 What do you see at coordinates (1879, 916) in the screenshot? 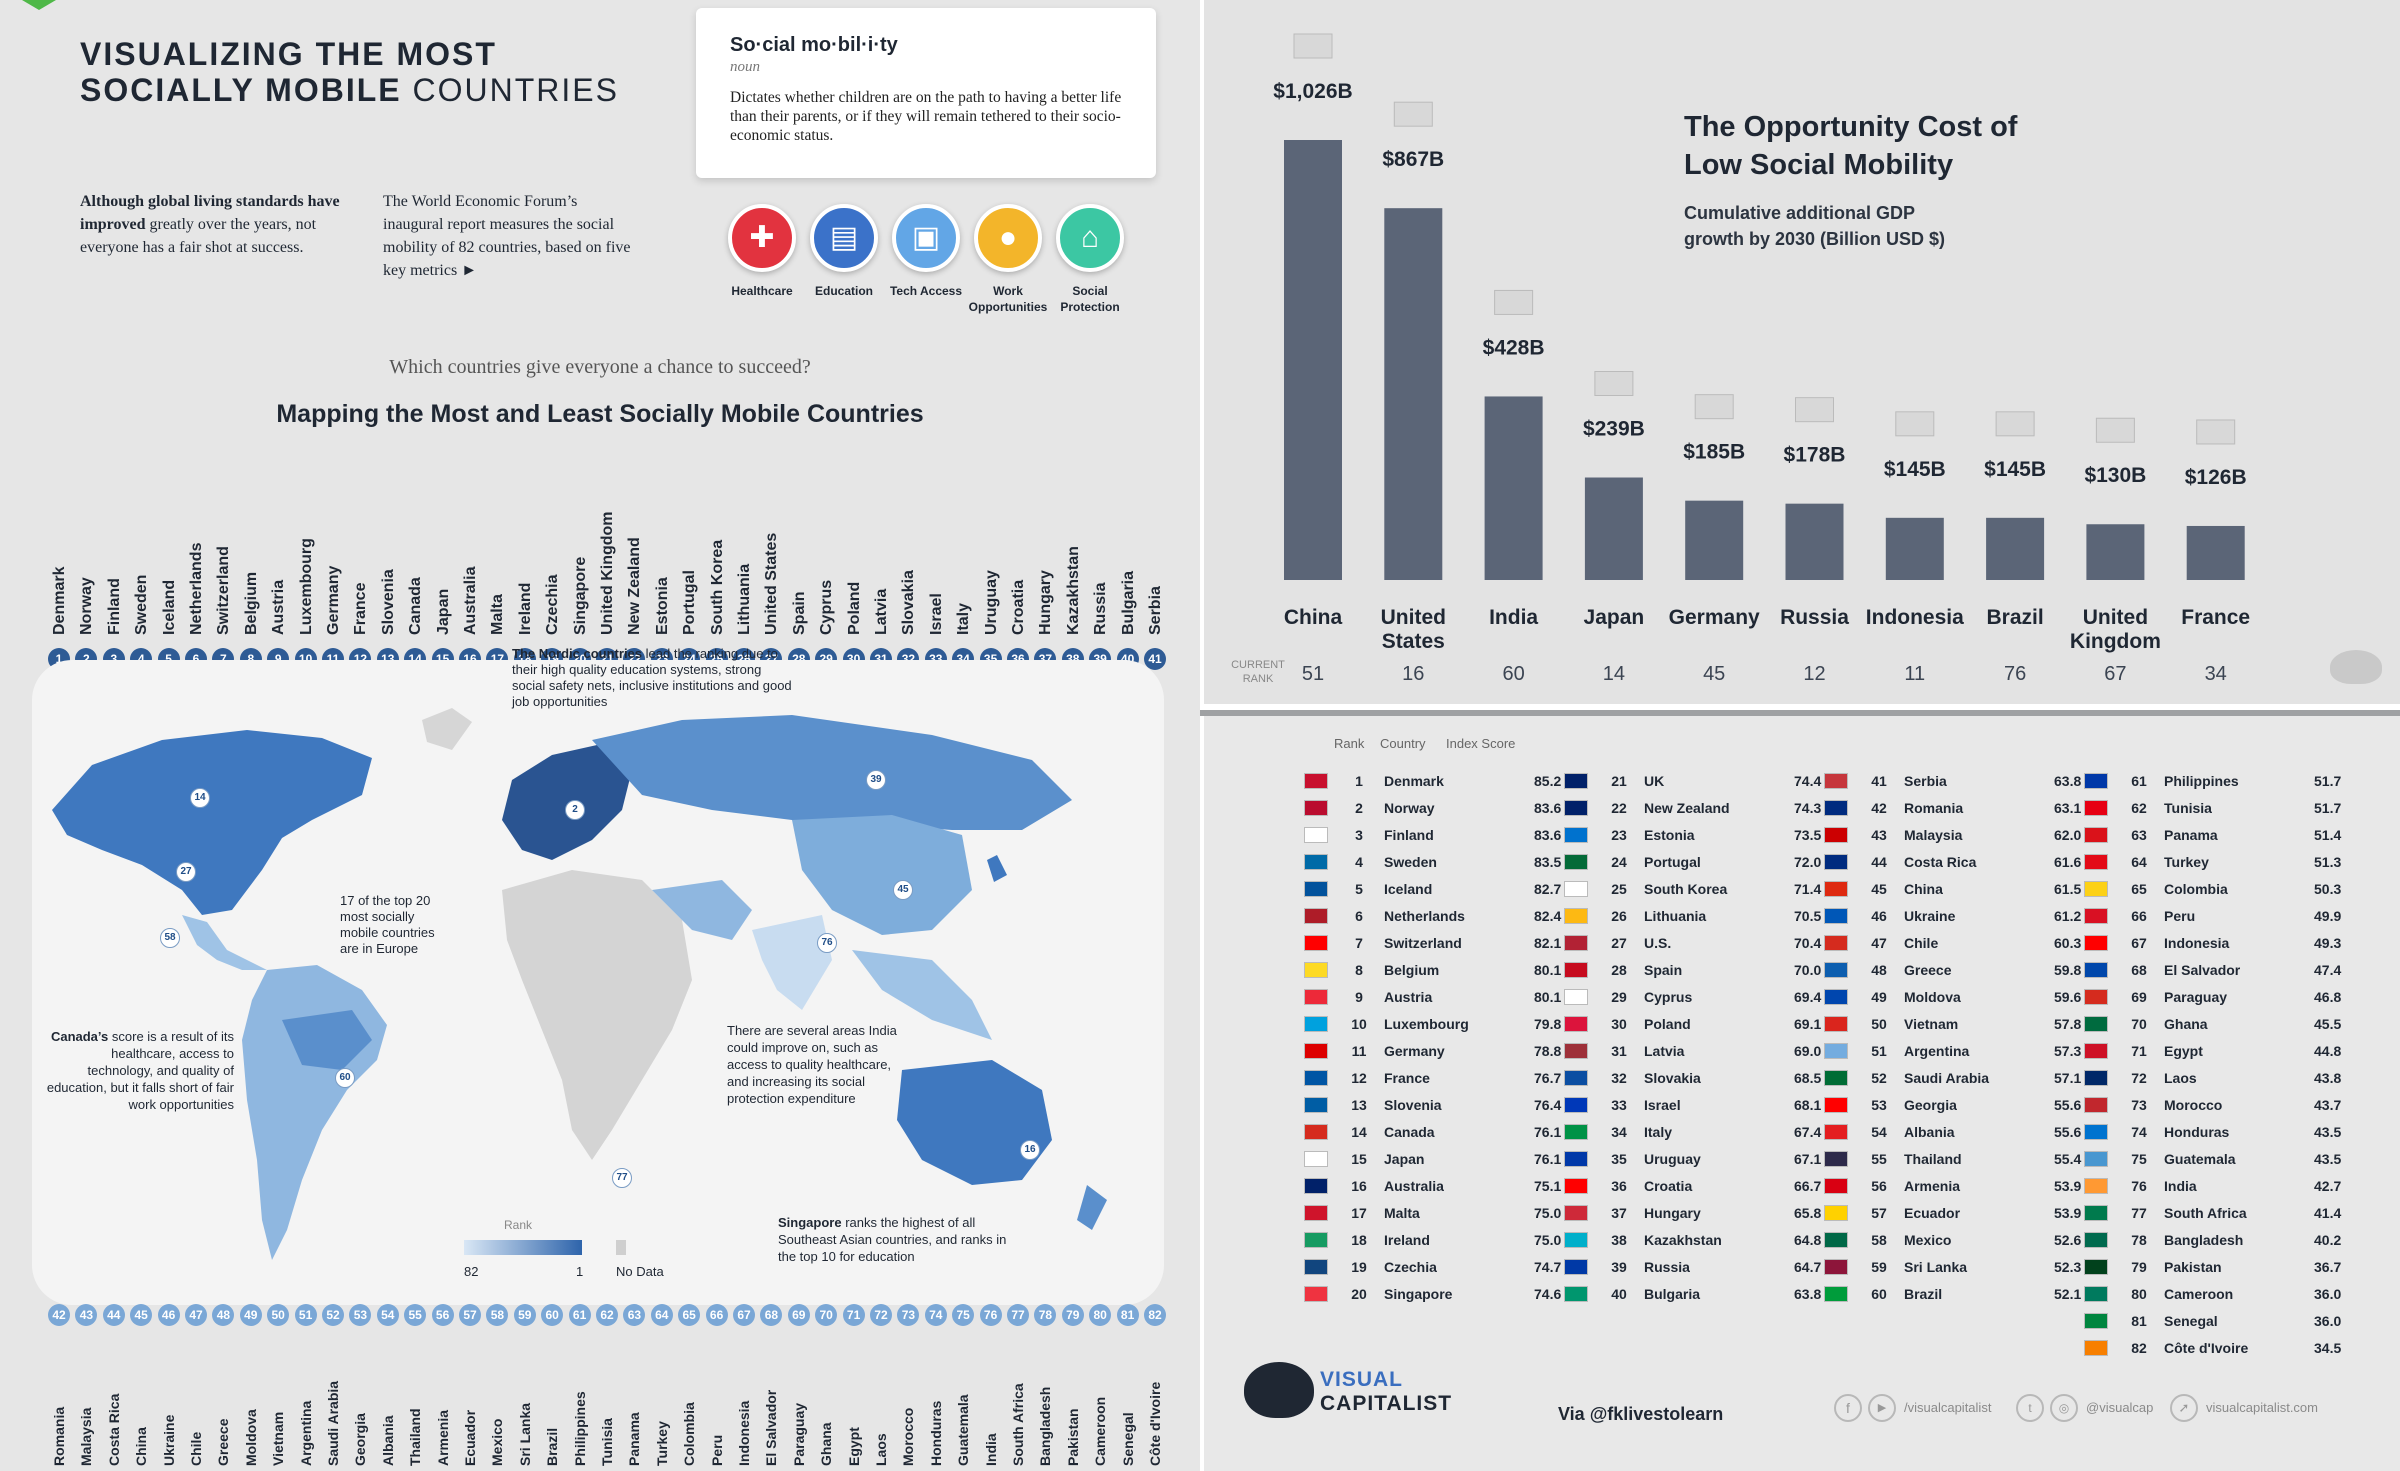
I see `rank-cell: 46` at bounding box center [1879, 916].